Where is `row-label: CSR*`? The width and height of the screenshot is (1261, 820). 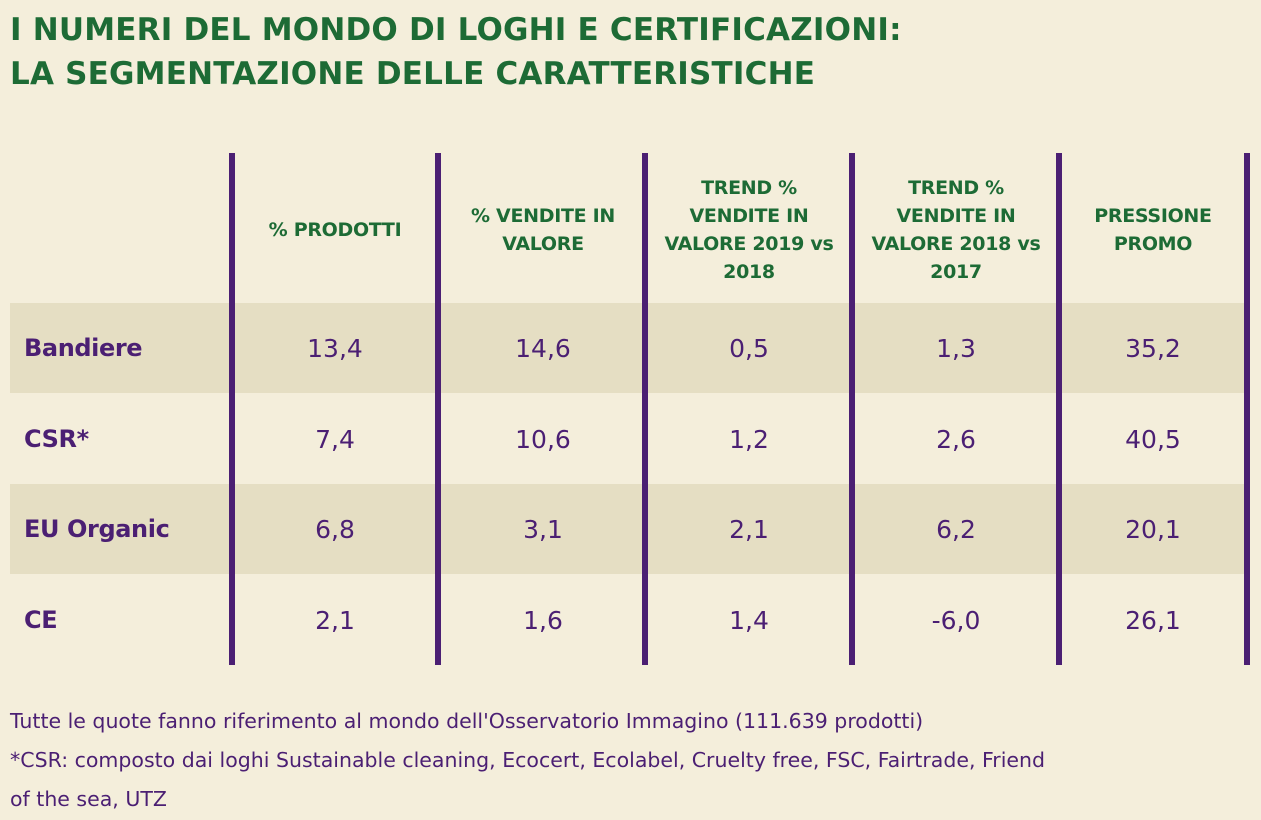 row-label: CSR* is located at coordinates (56, 439).